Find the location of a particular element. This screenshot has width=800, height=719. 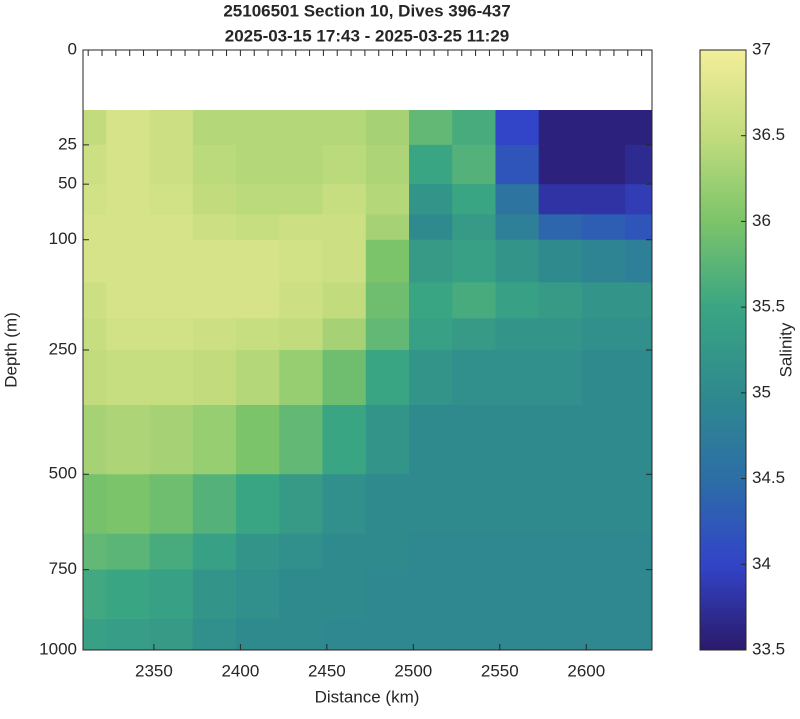

y-tick-label: 50 is located at coordinates (67, 183).